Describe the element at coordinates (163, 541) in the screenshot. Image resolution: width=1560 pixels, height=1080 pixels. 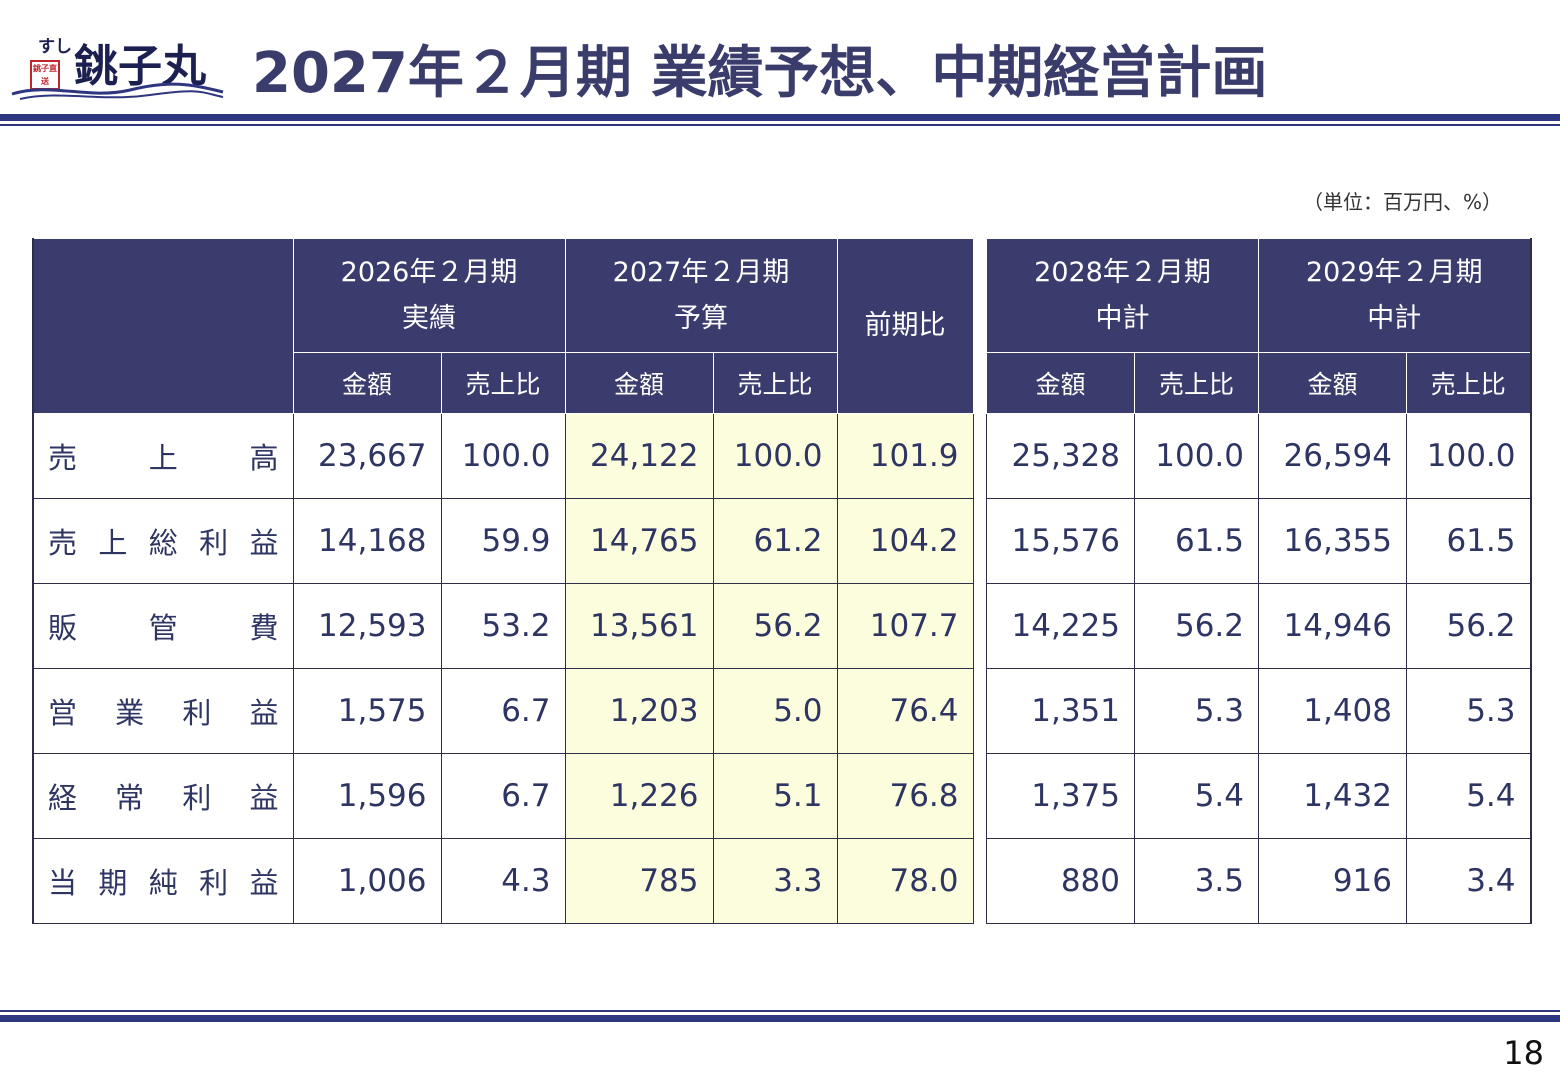
I see `row-label: 売上総利益` at that location.